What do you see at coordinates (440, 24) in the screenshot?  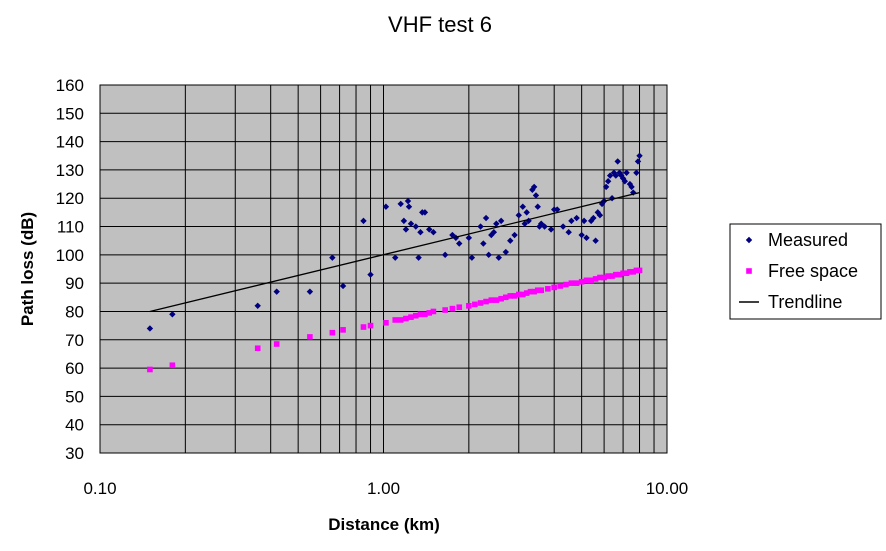 I see `chart-title: VHF test 6` at bounding box center [440, 24].